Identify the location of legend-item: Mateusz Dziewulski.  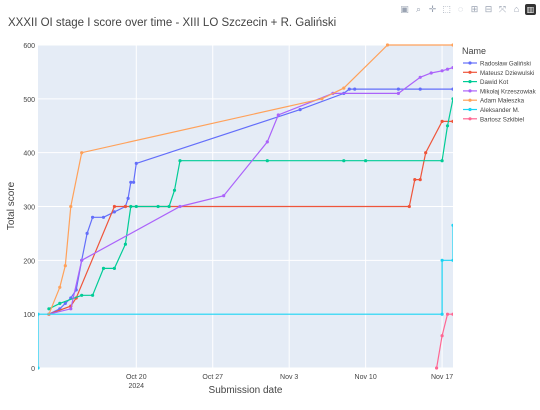
(498, 73).